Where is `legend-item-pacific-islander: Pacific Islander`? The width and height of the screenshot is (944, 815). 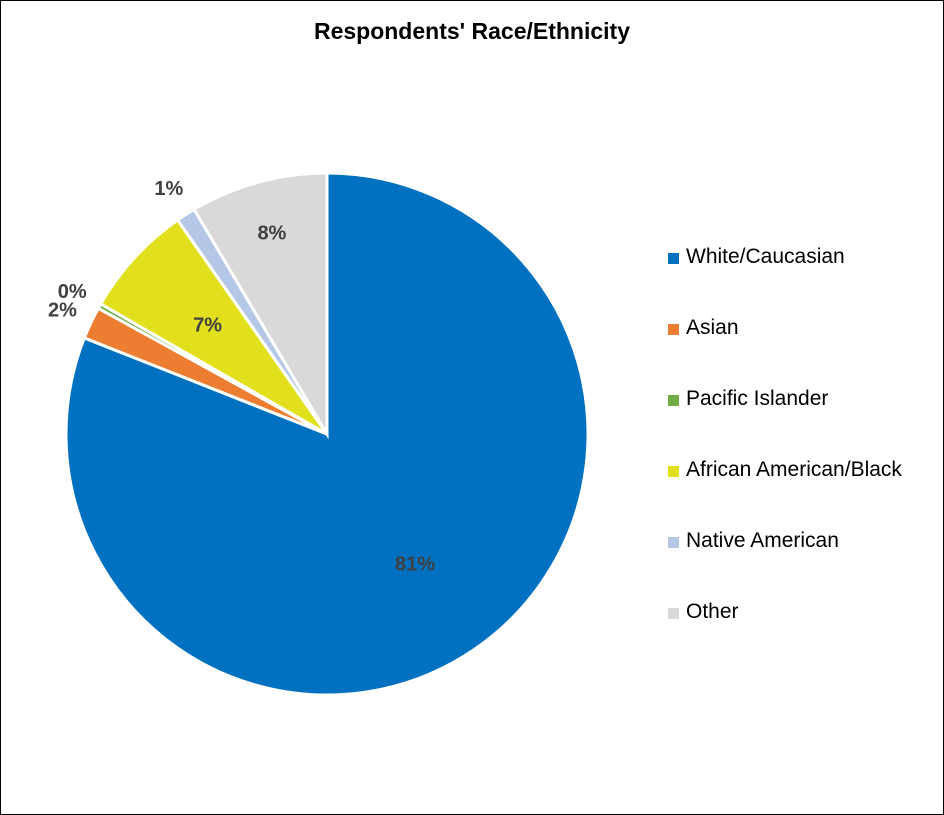
legend-item-pacific-islander: Pacific Islander is located at coordinates (803, 419).